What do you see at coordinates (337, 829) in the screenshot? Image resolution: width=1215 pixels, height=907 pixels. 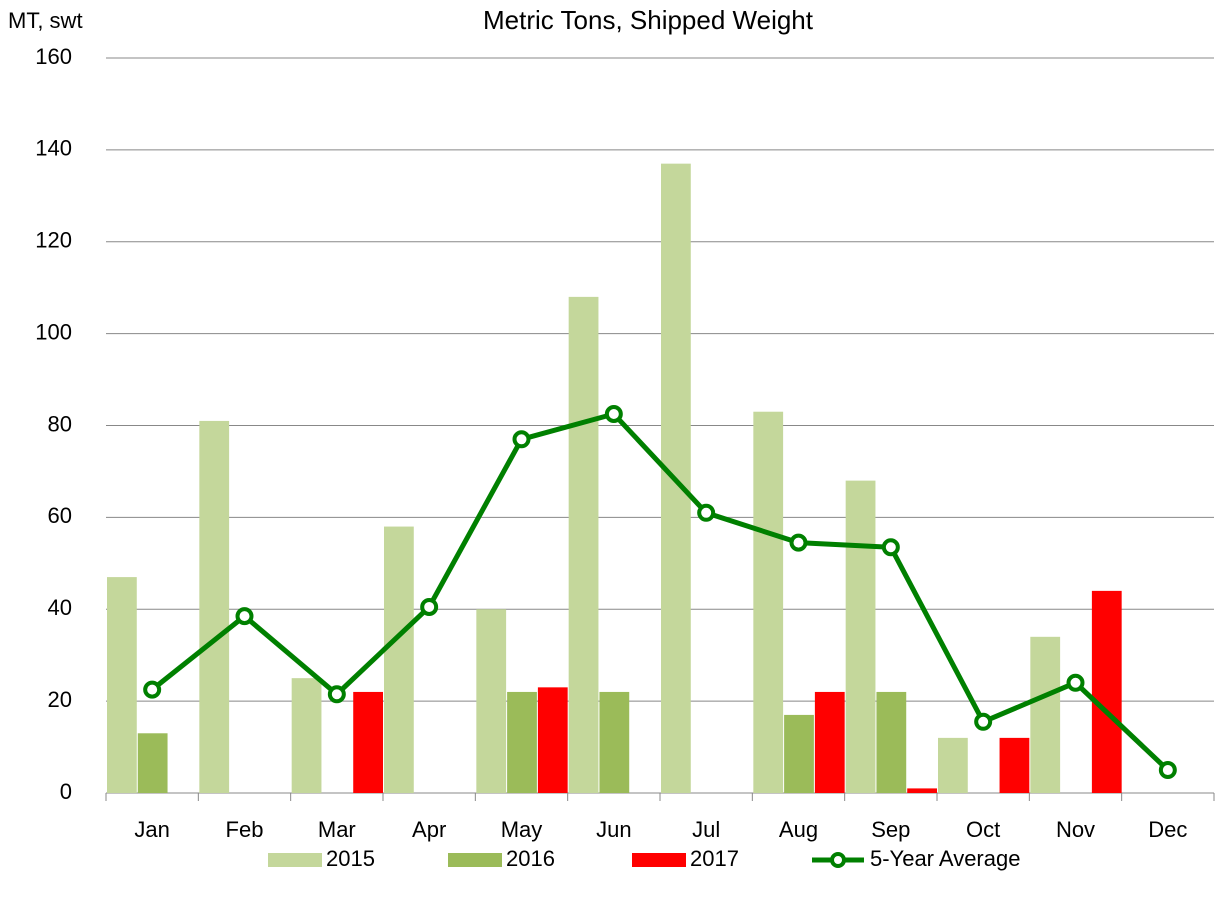 I see `x-tick-label: Mar` at bounding box center [337, 829].